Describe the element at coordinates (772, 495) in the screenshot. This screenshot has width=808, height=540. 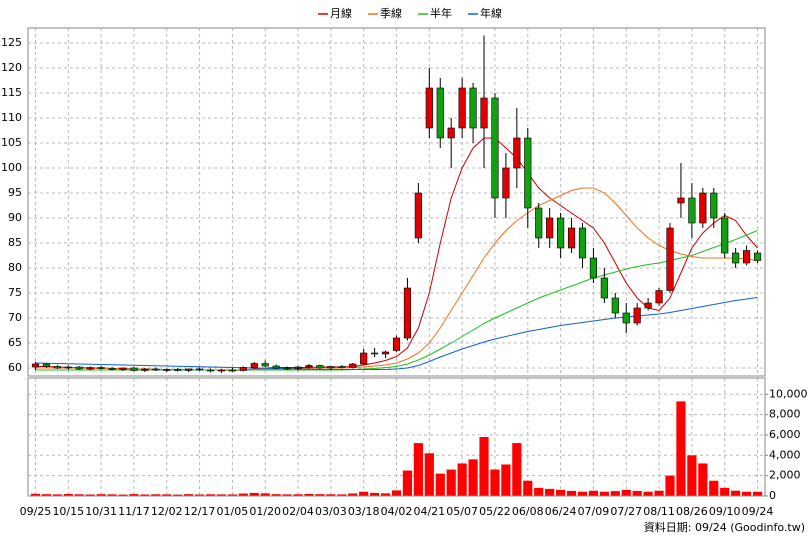
I see `volume-tick-label: 0` at that location.